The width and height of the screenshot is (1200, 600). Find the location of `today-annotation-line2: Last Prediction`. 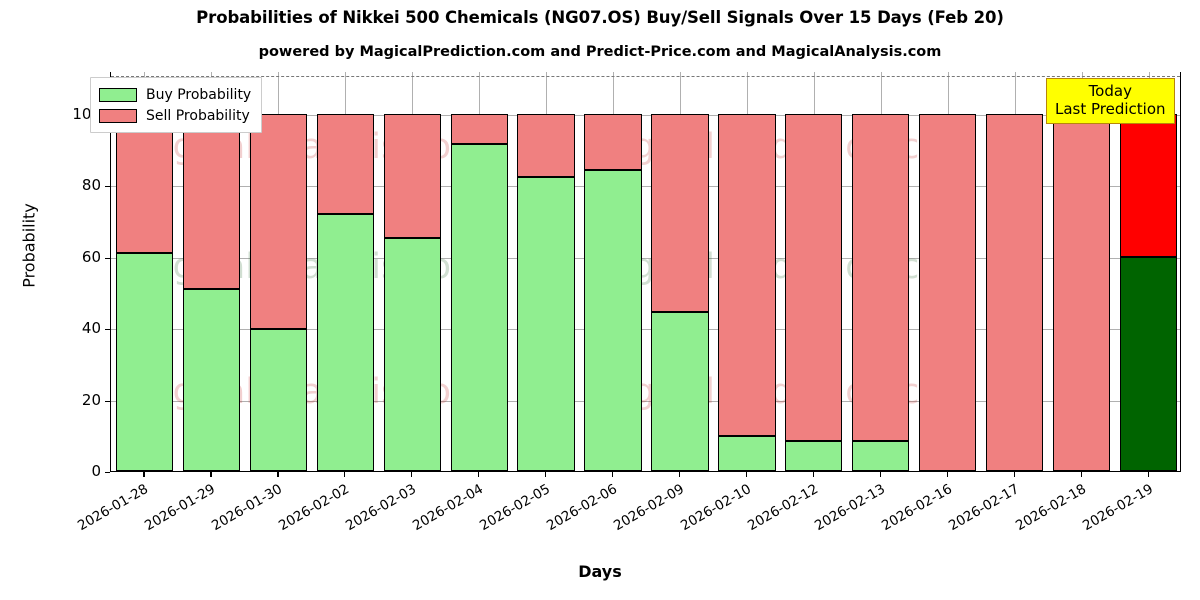

today-annotation-line2: Last Prediction is located at coordinates (1110, 109).